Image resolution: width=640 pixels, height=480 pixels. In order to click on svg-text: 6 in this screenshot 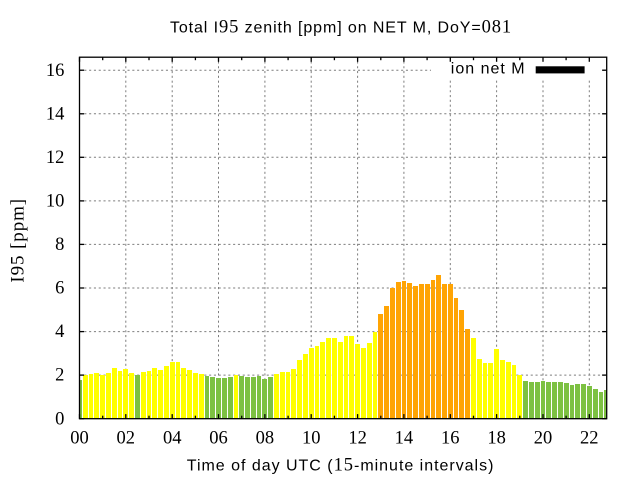, I will do `click(59, 289)`.